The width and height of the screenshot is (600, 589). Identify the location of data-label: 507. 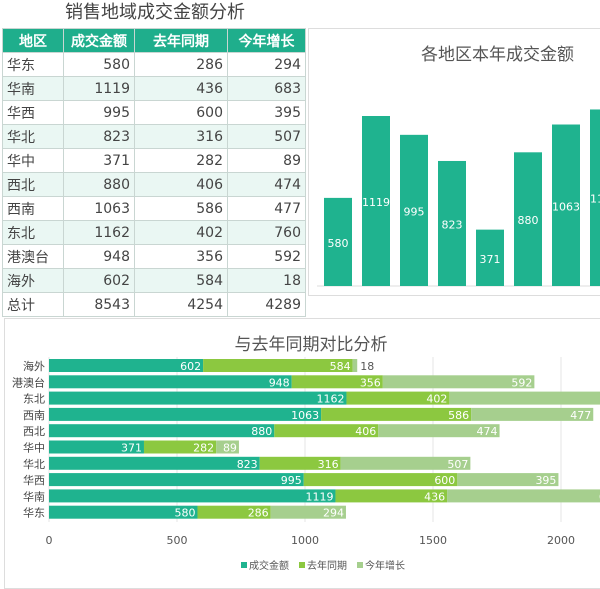
(457, 464).